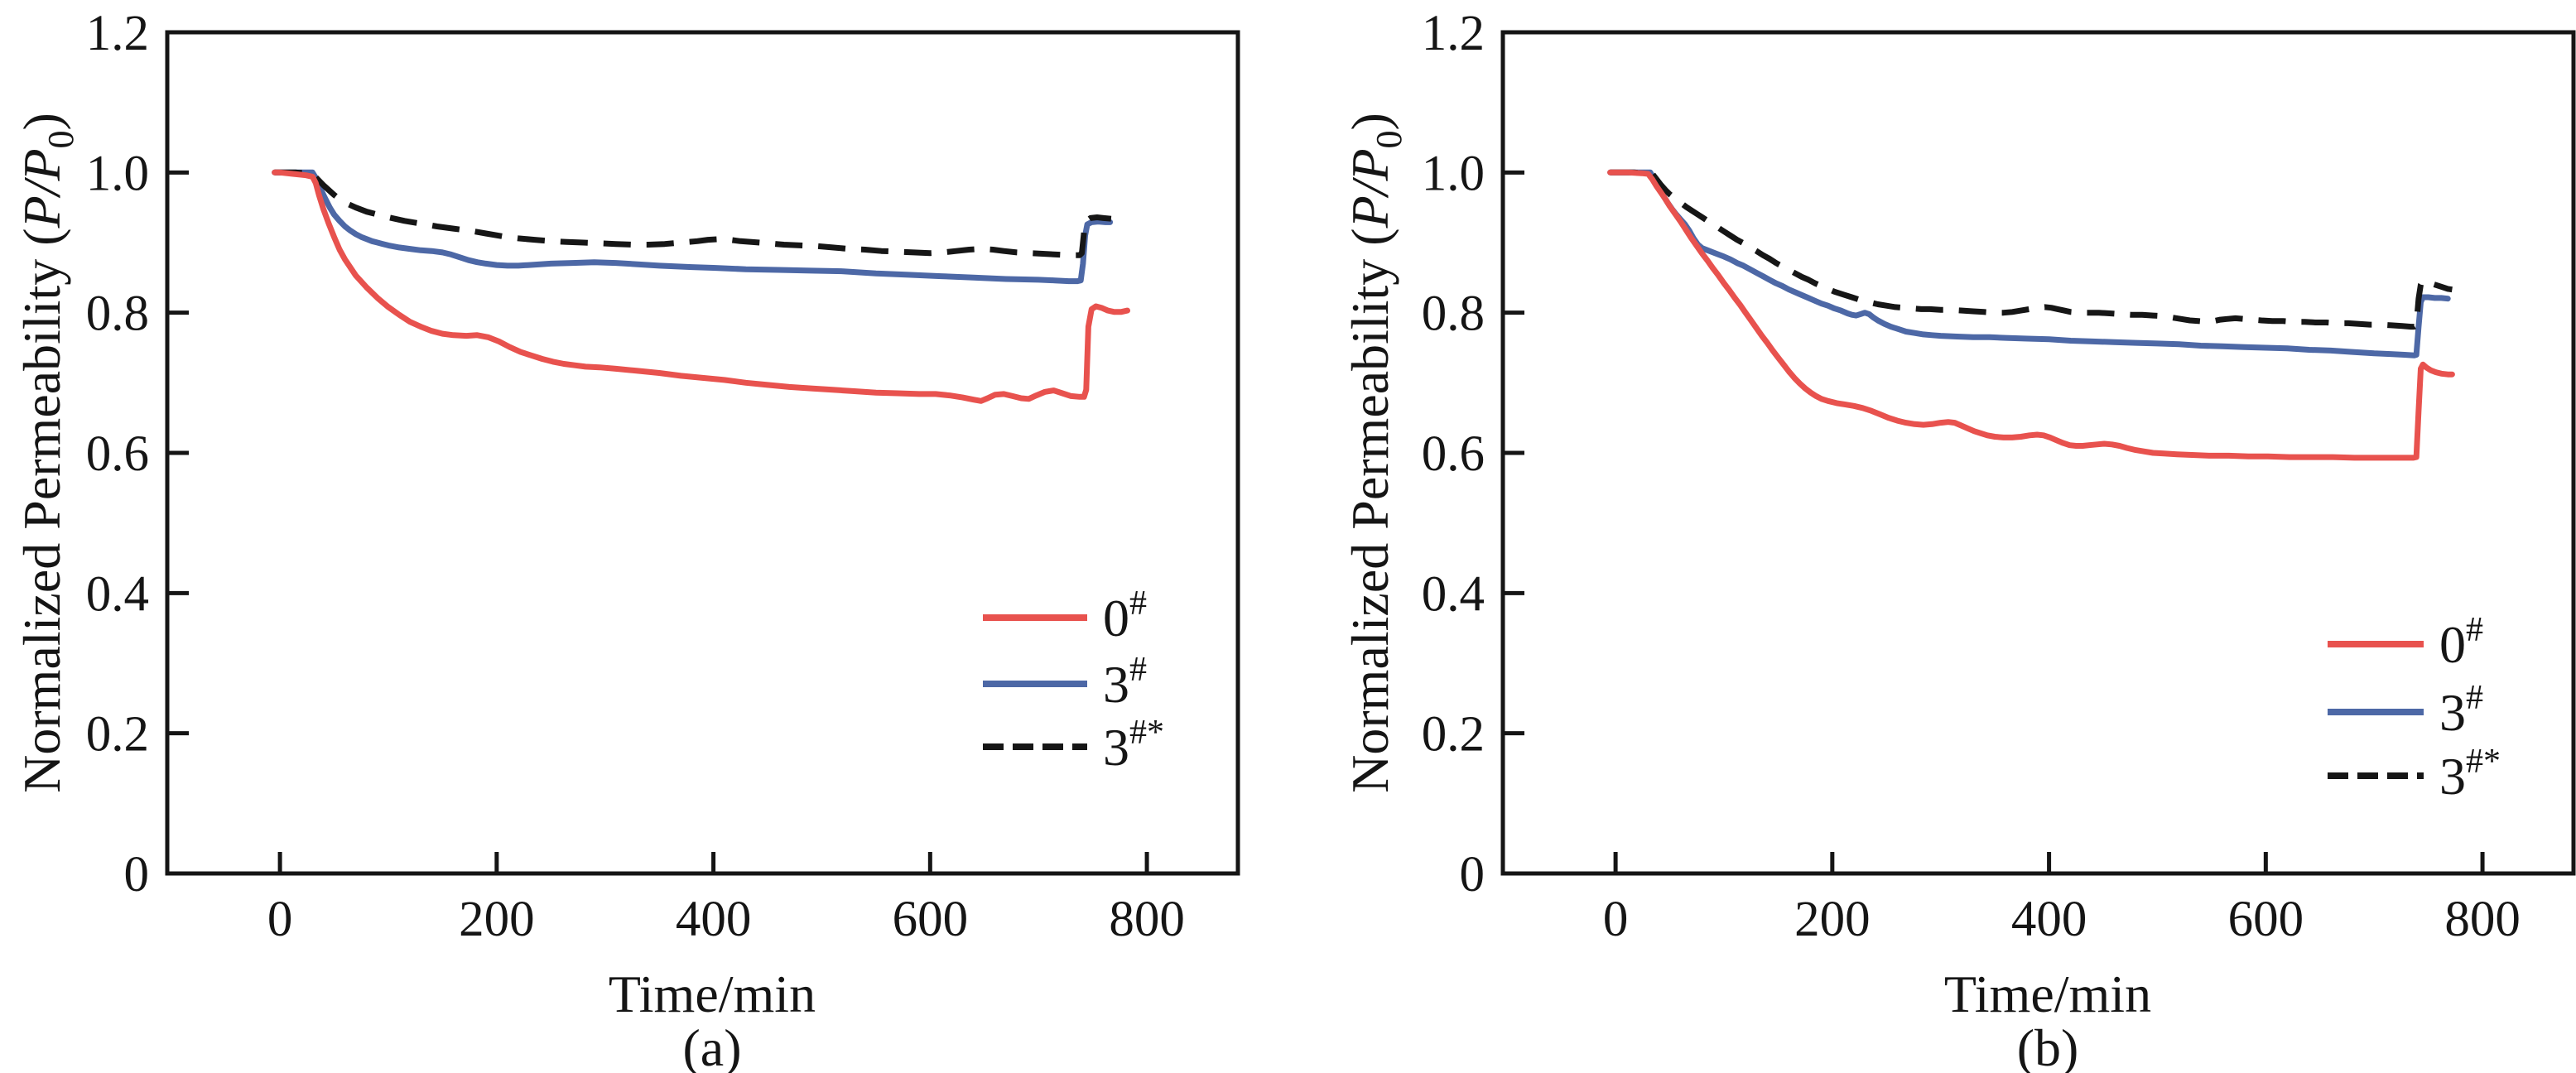 This screenshot has height=1073, width=2576. What do you see at coordinates (117, 735) in the screenshot?
I see `y-tick-label-a: 0.2` at bounding box center [117, 735].